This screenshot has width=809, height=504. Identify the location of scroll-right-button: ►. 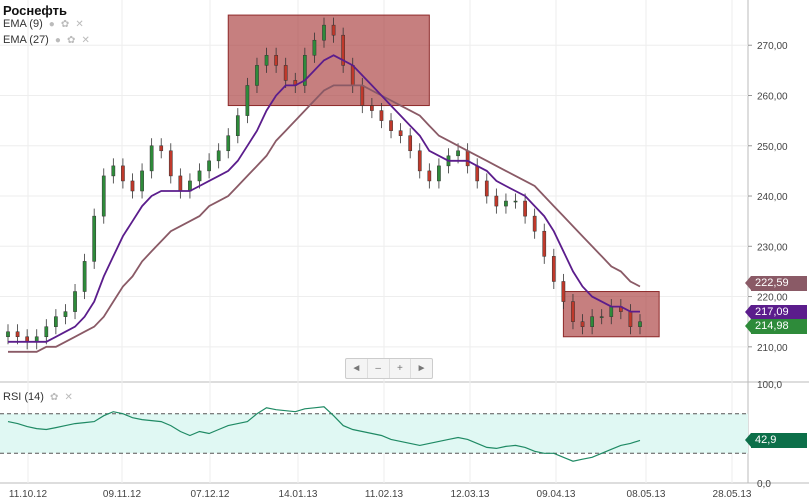
(421, 368).